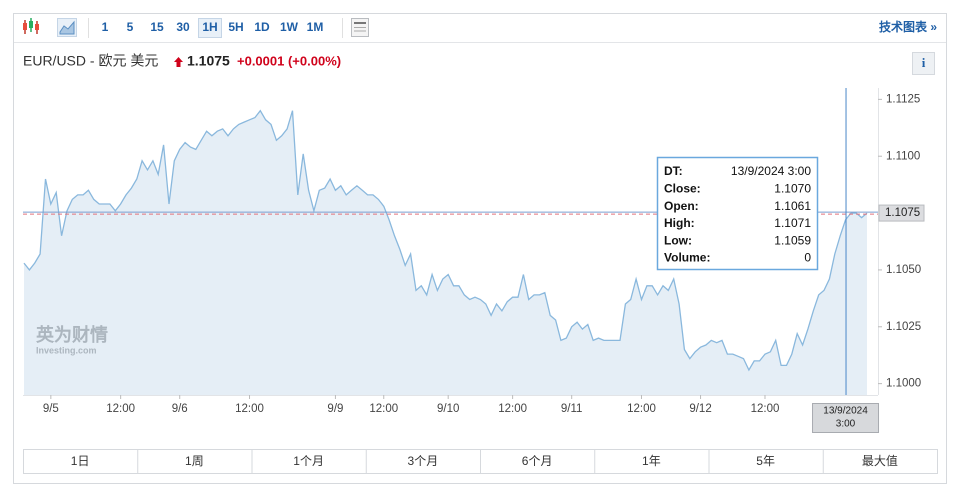 This screenshot has width=960, height=492. What do you see at coordinates (423, 461) in the screenshot?
I see `range-button: 3个月` at bounding box center [423, 461].